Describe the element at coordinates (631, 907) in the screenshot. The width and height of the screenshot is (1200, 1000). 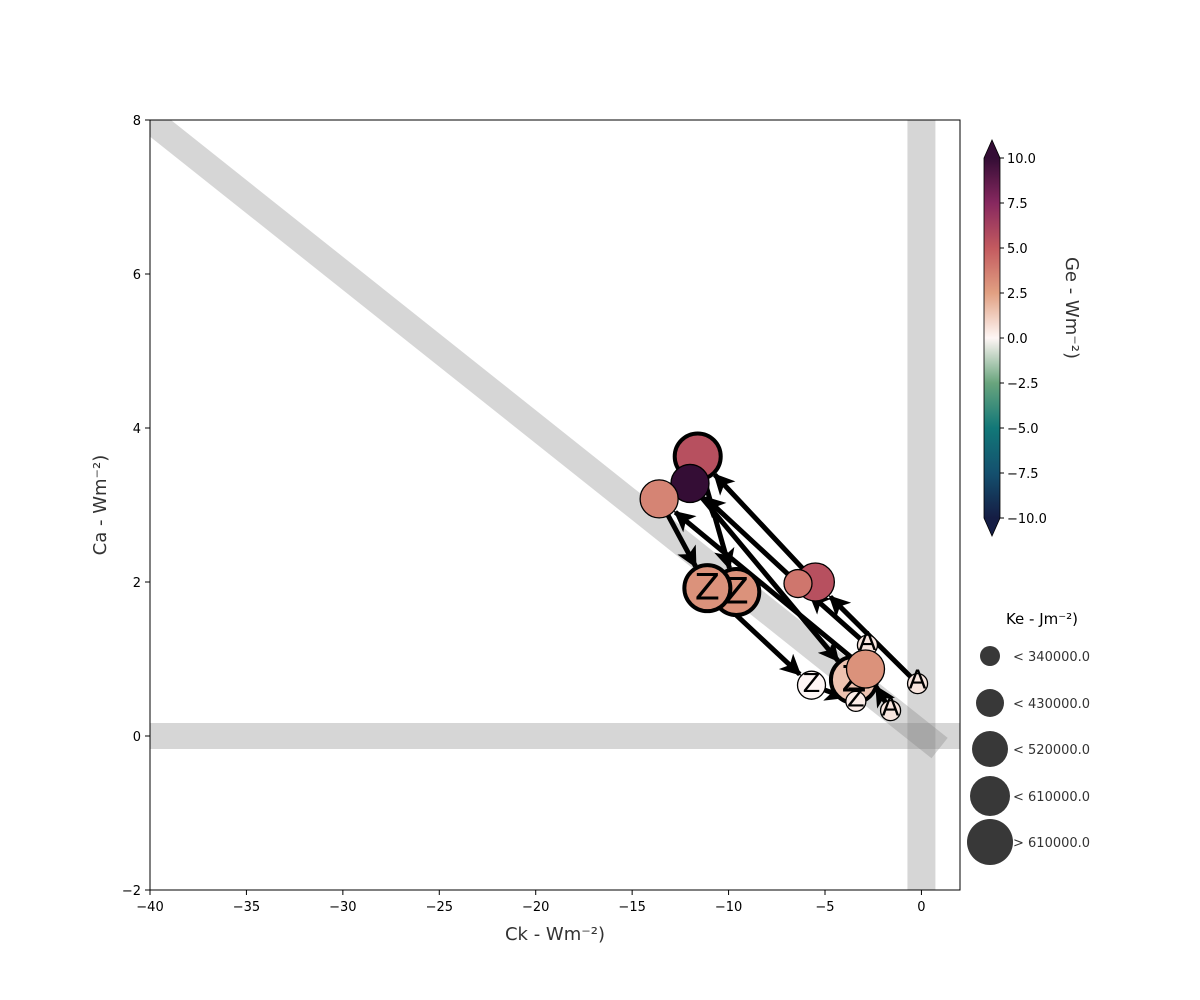
I see `x-tick-label: −15` at that location.